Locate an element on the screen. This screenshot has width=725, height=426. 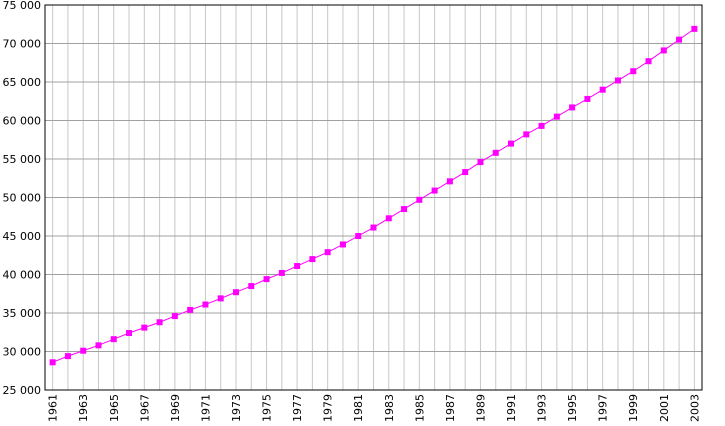
y-tick-label: 30 000 is located at coordinates (22, 352).